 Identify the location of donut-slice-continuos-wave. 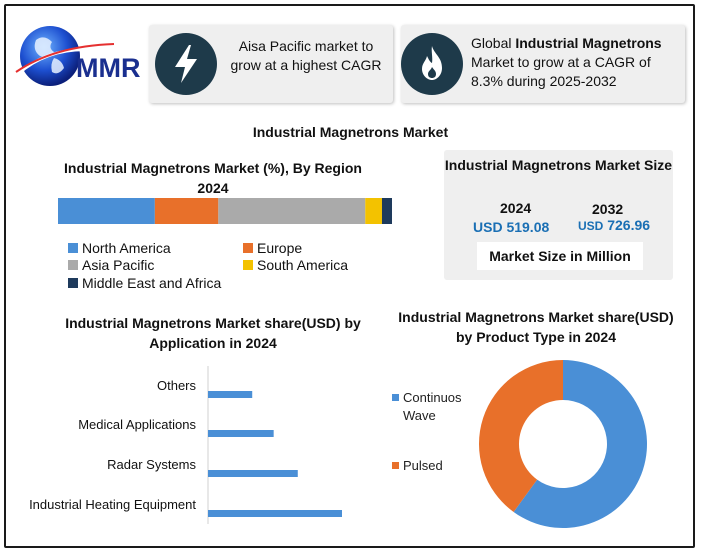
(580, 444).